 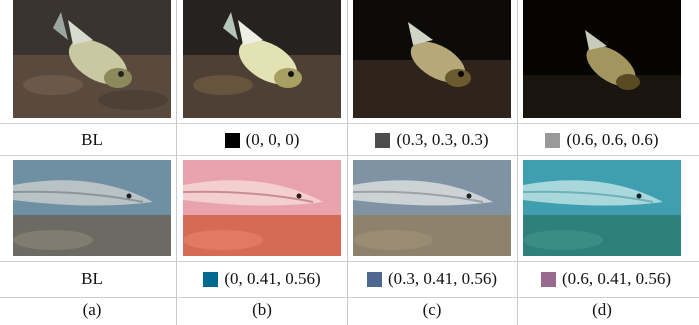 I want to click on caption-d: (d), so click(x=602, y=309).